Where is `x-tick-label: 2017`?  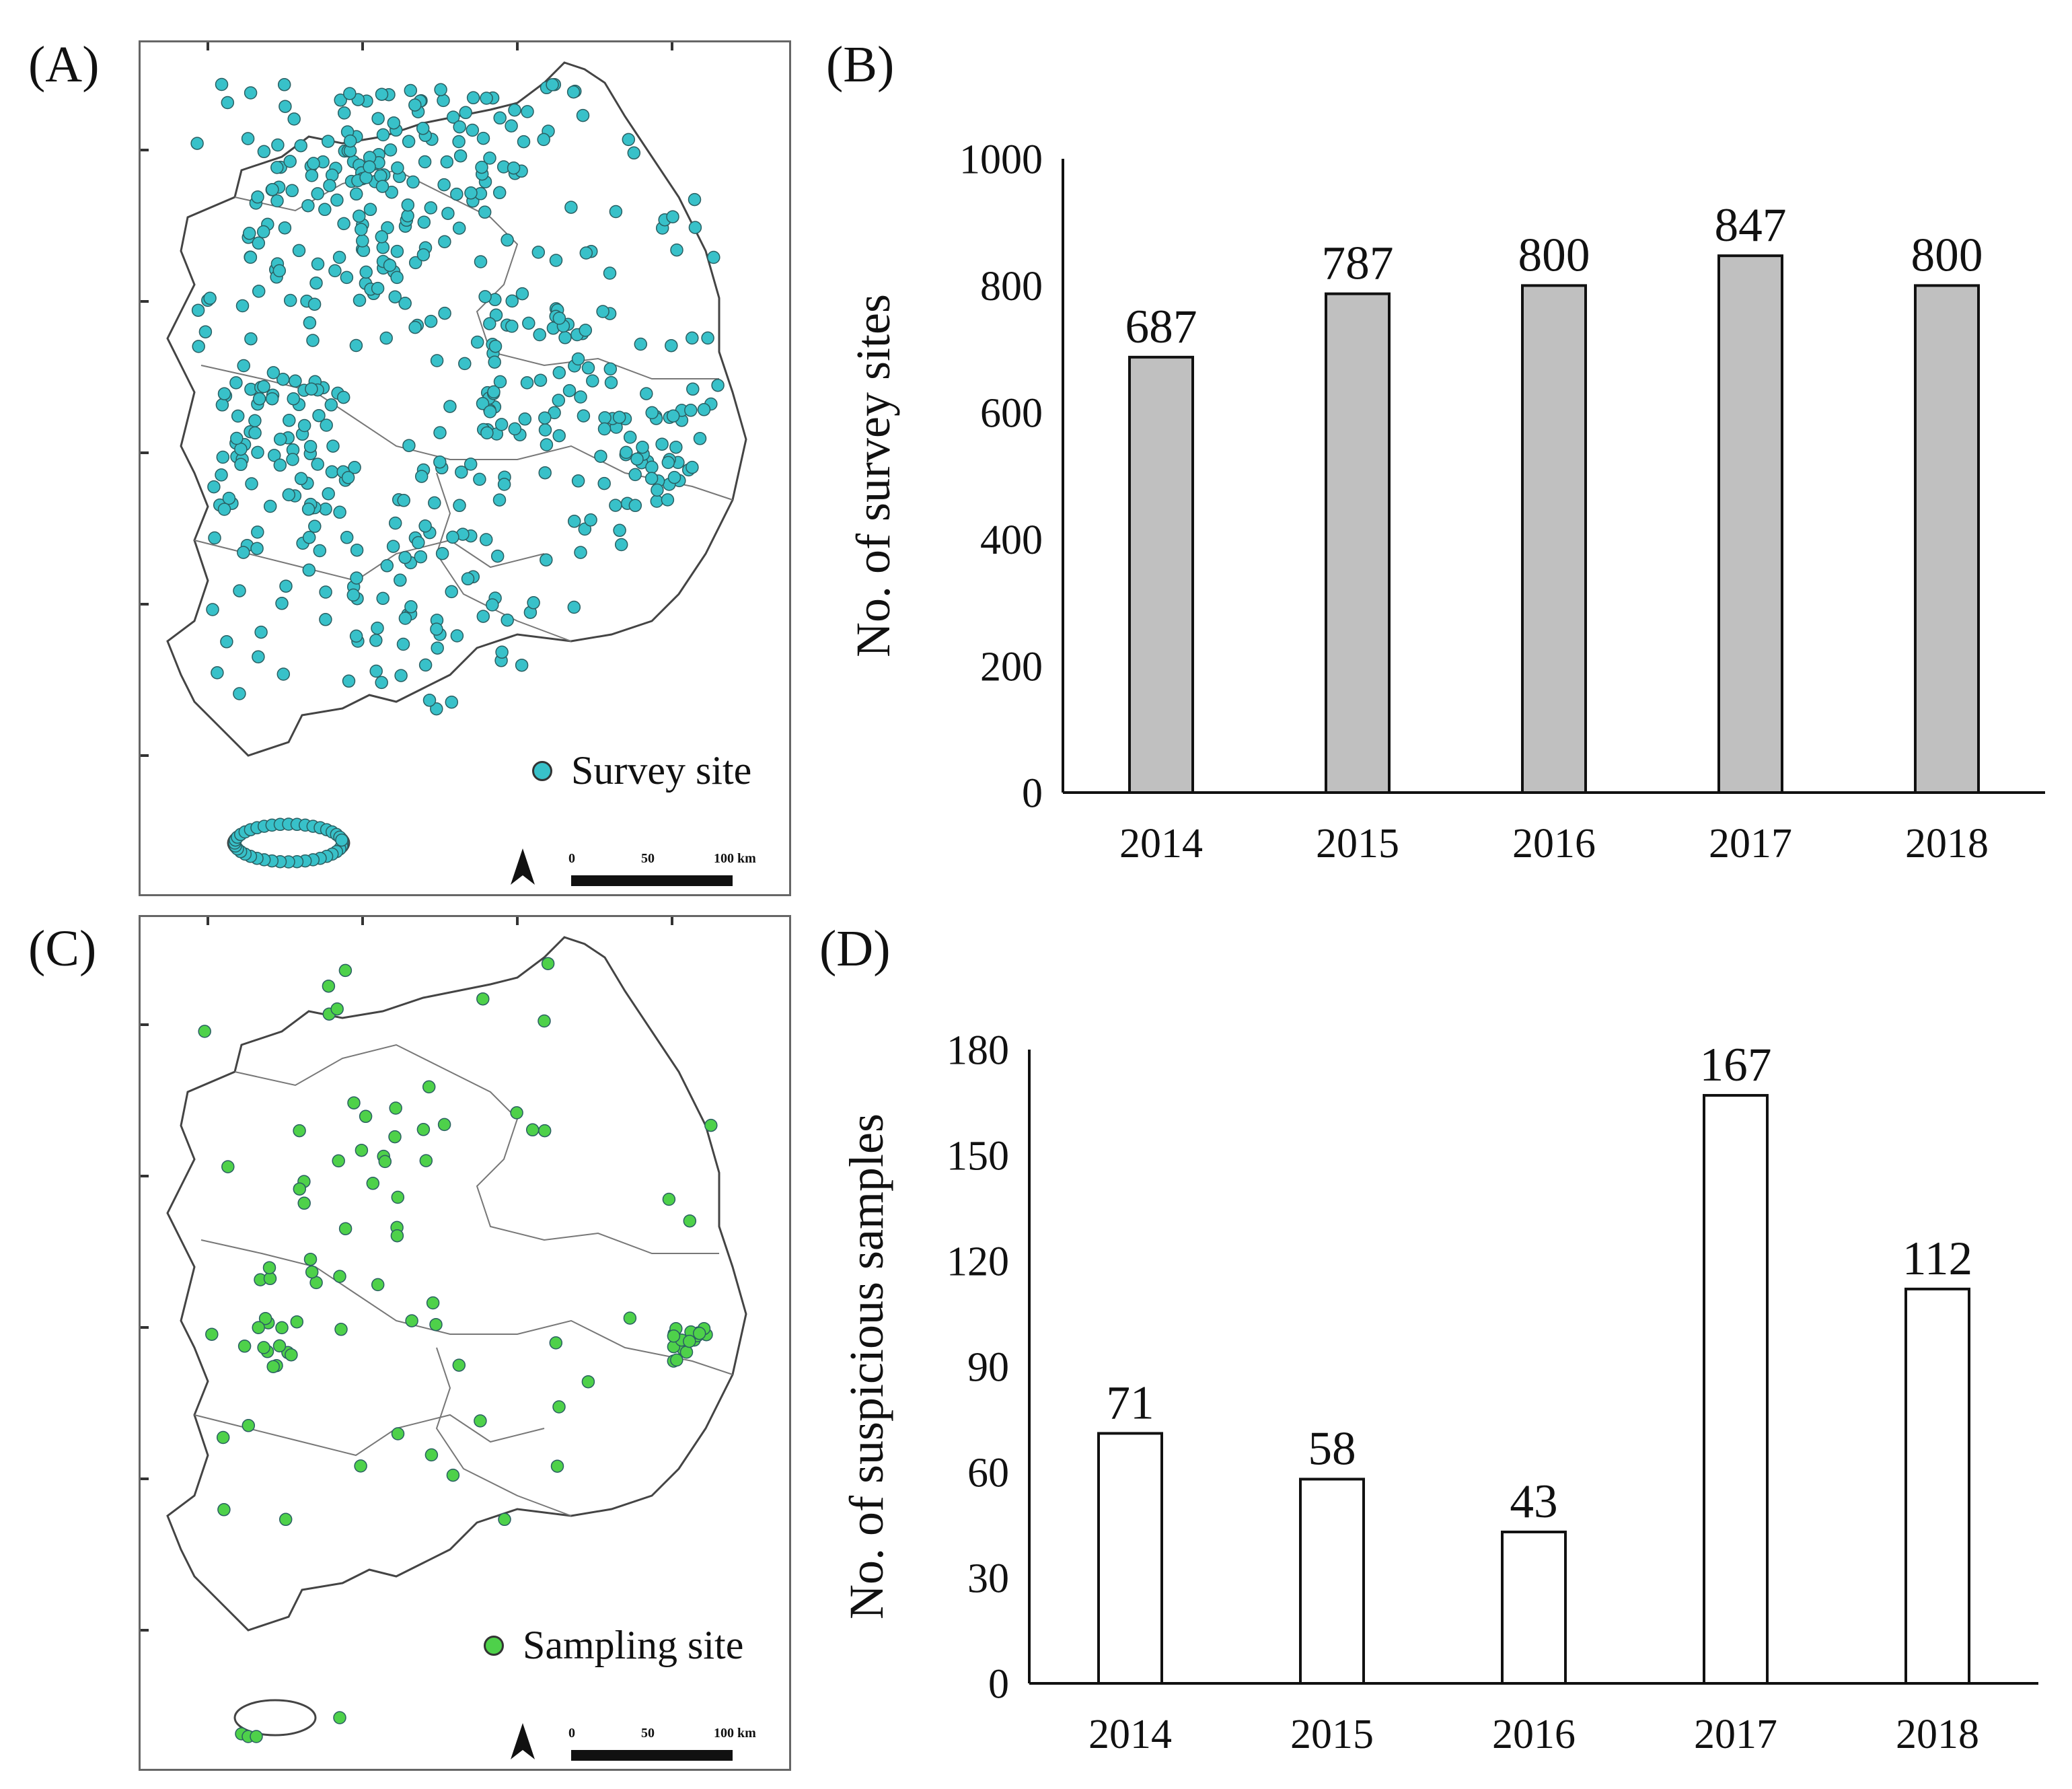
x-tick-label: 2017 is located at coordinates (1735, 1734).